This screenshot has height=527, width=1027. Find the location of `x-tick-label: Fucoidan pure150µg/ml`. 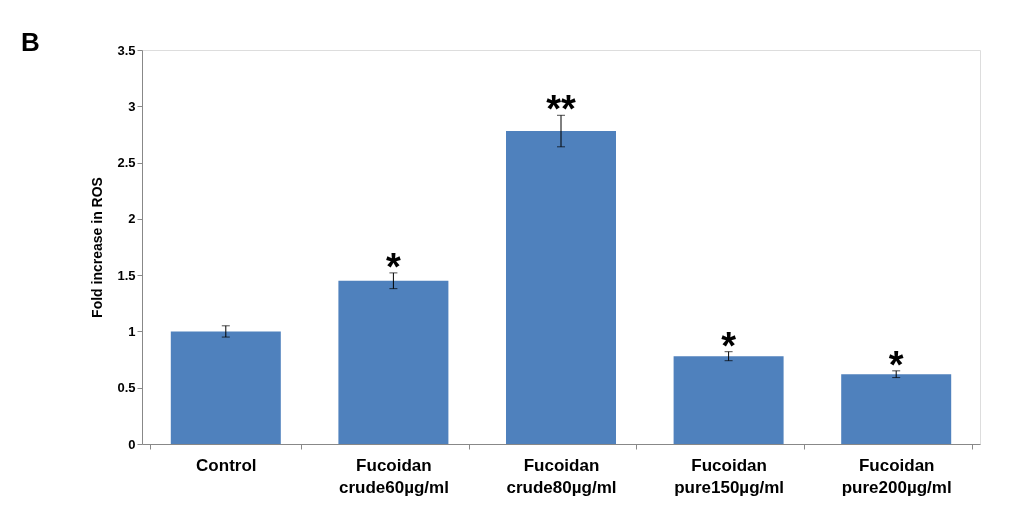

x-tick-label: Fucoidan pure150µg/ml is located at coordinates (729, 476).